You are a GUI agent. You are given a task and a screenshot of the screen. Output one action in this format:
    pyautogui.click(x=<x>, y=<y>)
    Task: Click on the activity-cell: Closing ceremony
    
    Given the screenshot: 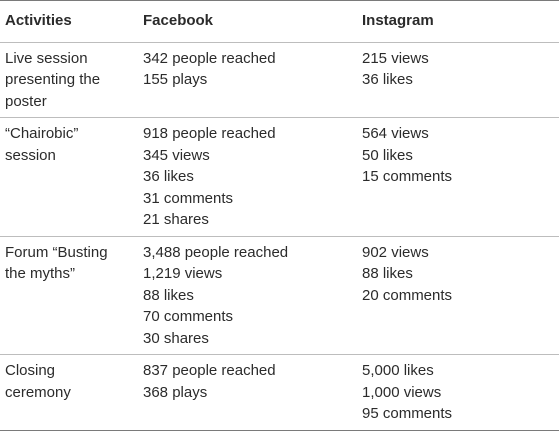 What is the action you would take?
    pyautogui.click(x=69, y=392)
    